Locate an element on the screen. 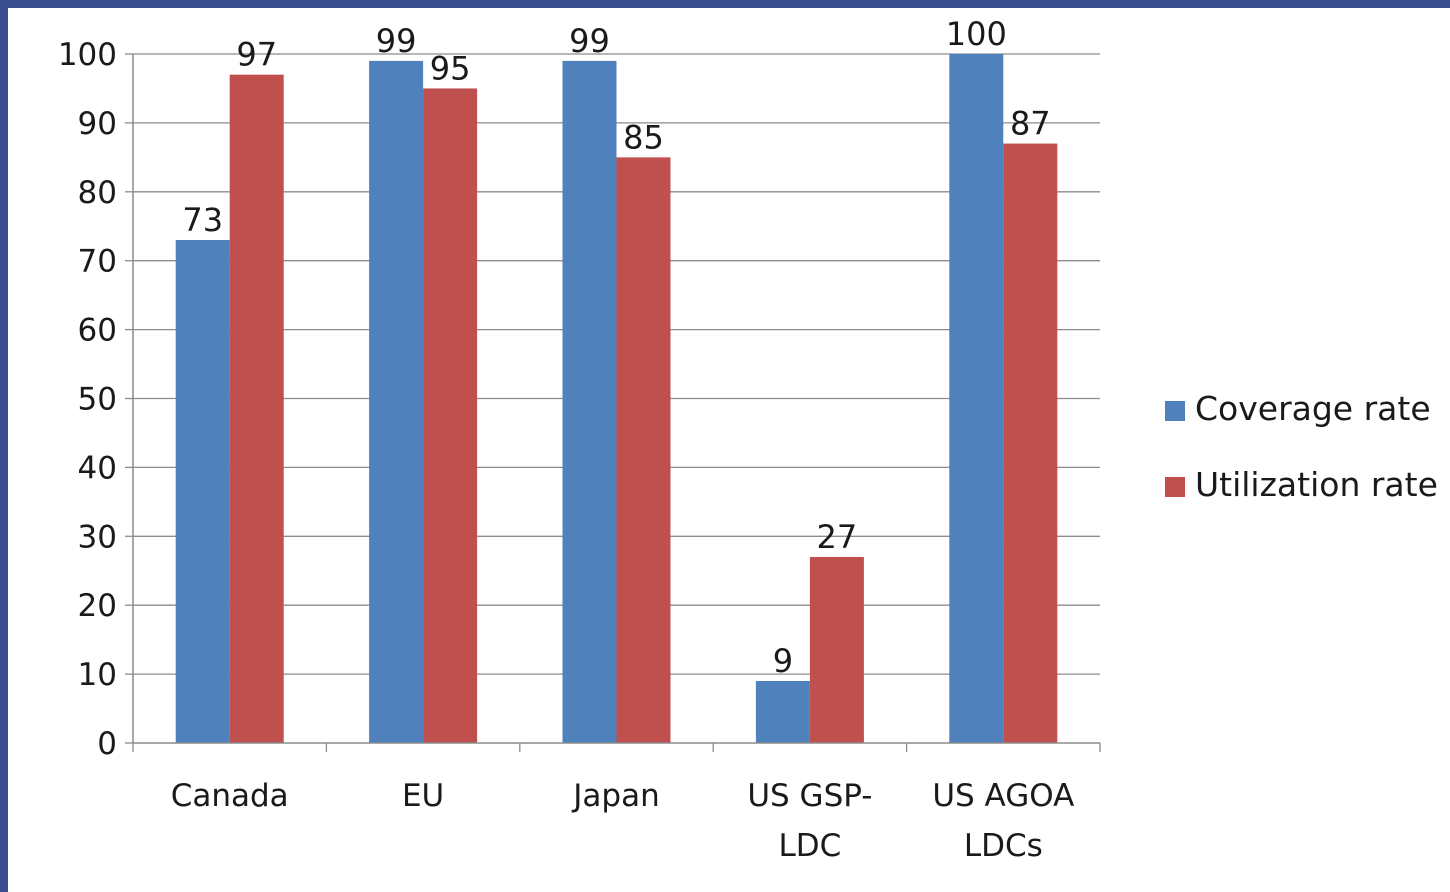  y-tick-label: 80 is located at coordinates (97, 193).